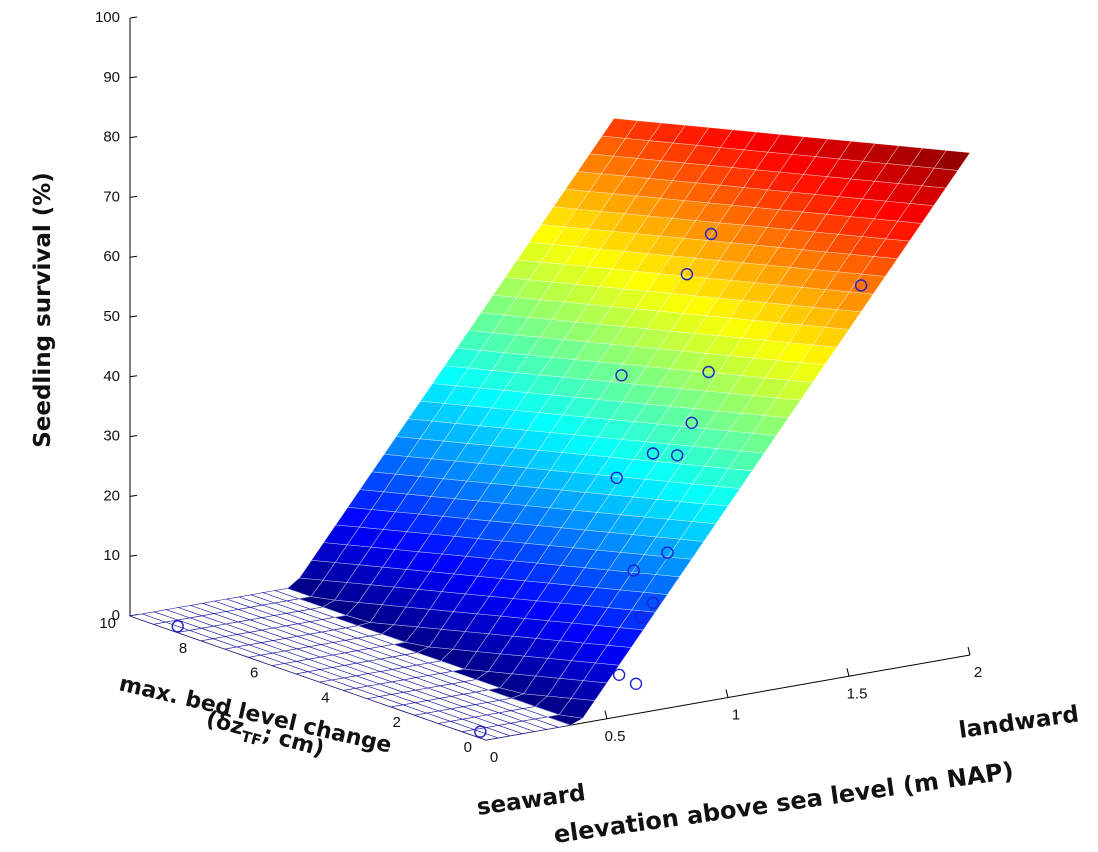 The height and width of the screenshot is (852, 1098). Describe the element at coordinates (468, 747) in the screenshot. I see `y-tick-label: 0` at that location.